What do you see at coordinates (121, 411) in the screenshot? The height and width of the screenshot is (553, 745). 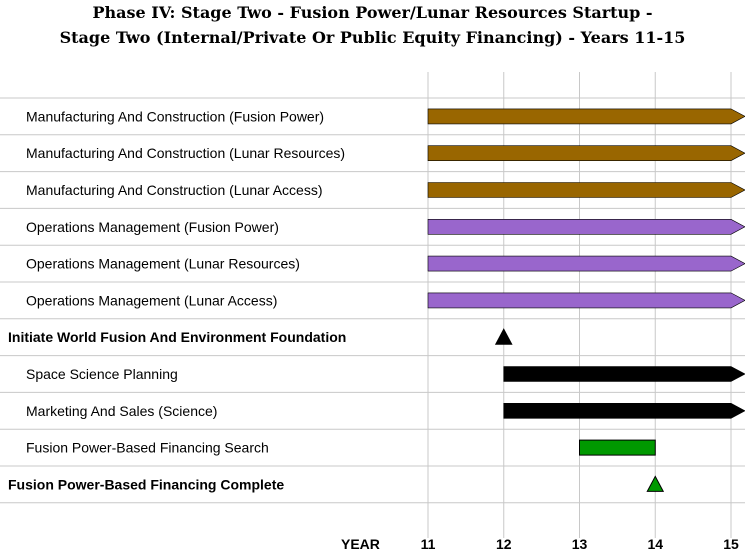 I see `task-label: Marketing And Sales (Science)` at bounding box center [121, 411].